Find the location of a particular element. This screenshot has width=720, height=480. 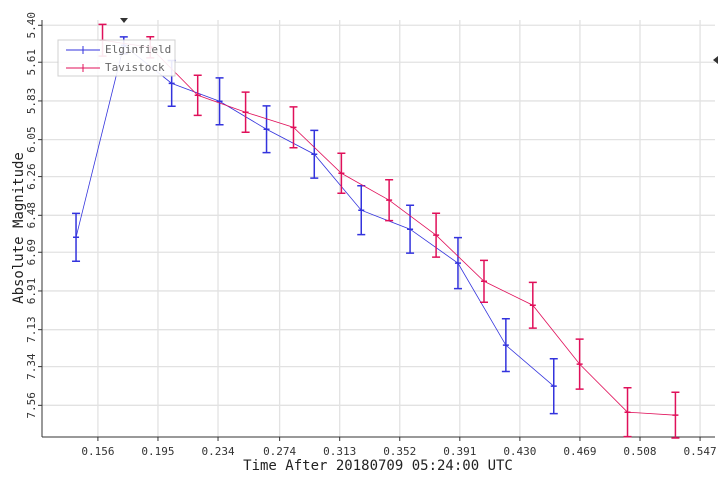

y-tick-label: 5.61 is located at coordinates (31, 62).